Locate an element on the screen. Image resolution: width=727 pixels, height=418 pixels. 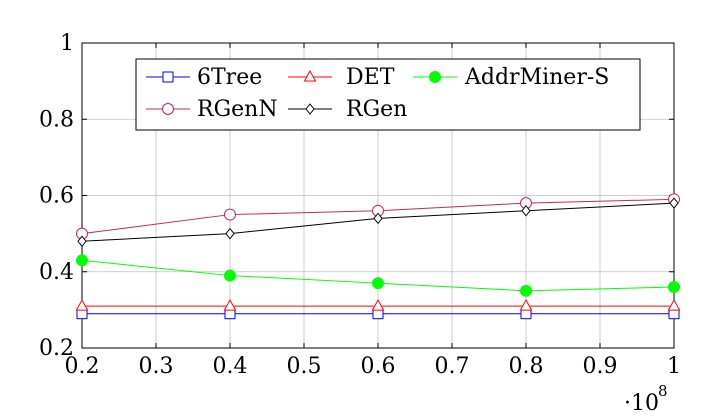
x-tick-label: 0.3 is located at coordinates (156, 366).